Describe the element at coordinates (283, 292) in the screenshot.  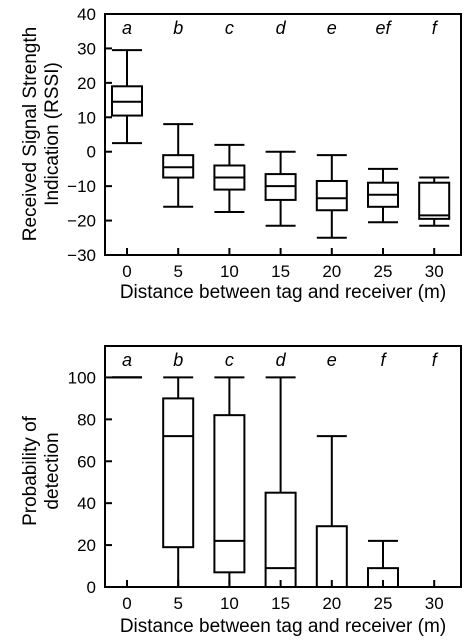
I see `rssi-x-axis-label: Distance between tag and receiver (m)` at that location.